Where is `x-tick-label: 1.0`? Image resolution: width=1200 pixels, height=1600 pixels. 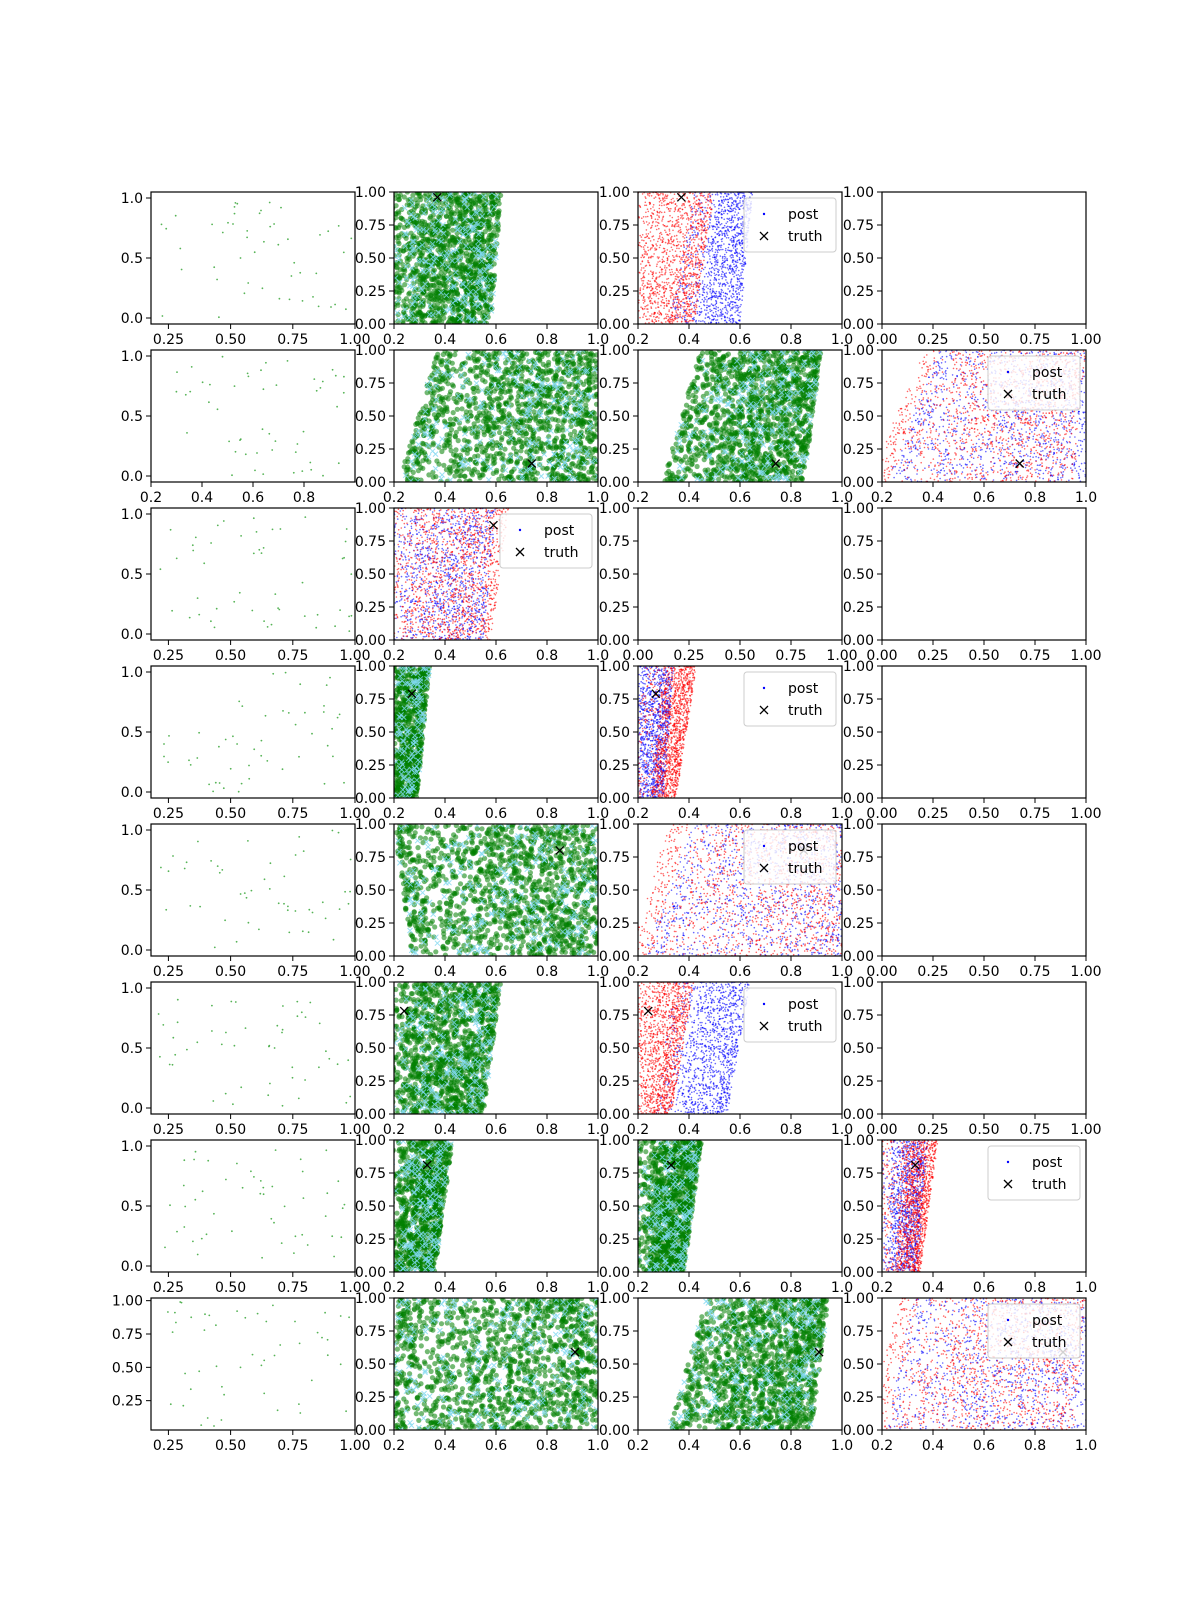 x-tick-label: 1.0 is located at coordinates (598, 340).